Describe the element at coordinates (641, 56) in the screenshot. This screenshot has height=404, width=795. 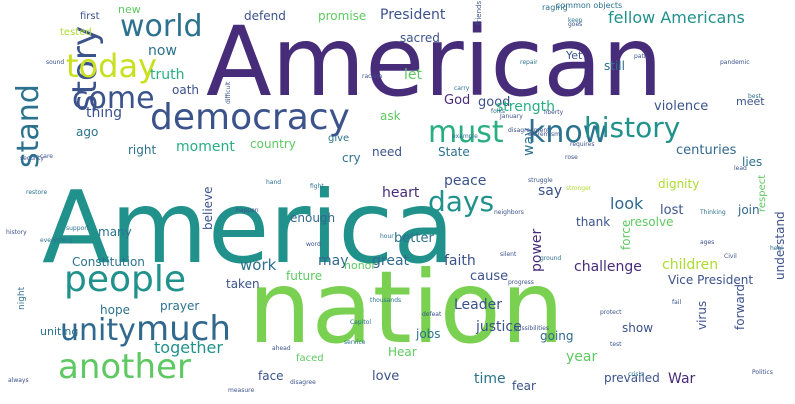
I see `word-cloud-word: path` at that location.